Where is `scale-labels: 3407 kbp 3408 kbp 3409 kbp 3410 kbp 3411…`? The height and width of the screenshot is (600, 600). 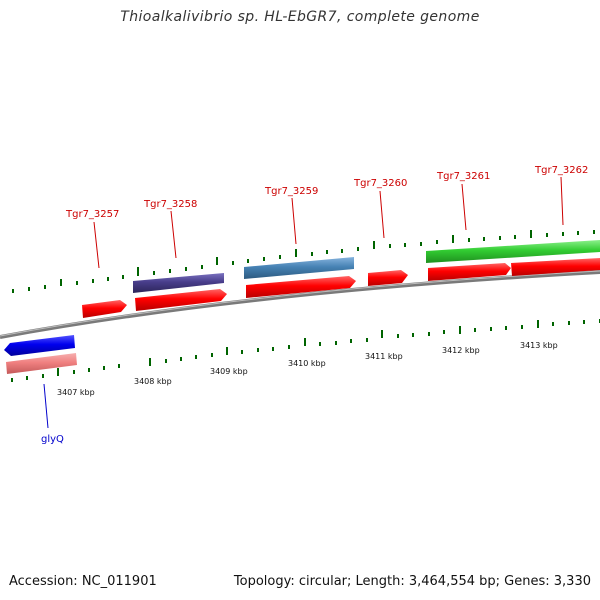
scale-labels: 3407 kbp 3408 kbp 3409 kbp 3410 kbp 3411… is located at coordinates (307, 369).